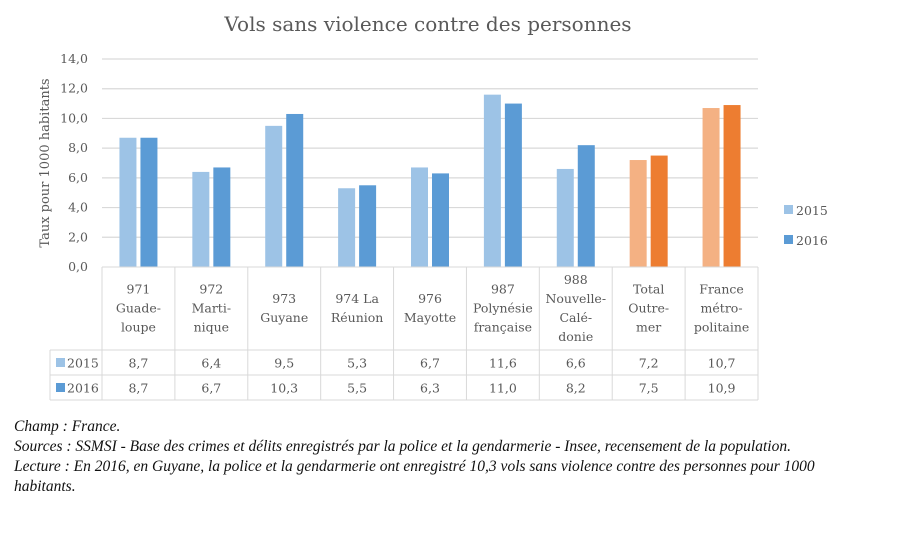  What do you see at coordinates (503, 327) in the screenshot?
I see `category-label: française` at bounding box center [503, 327].